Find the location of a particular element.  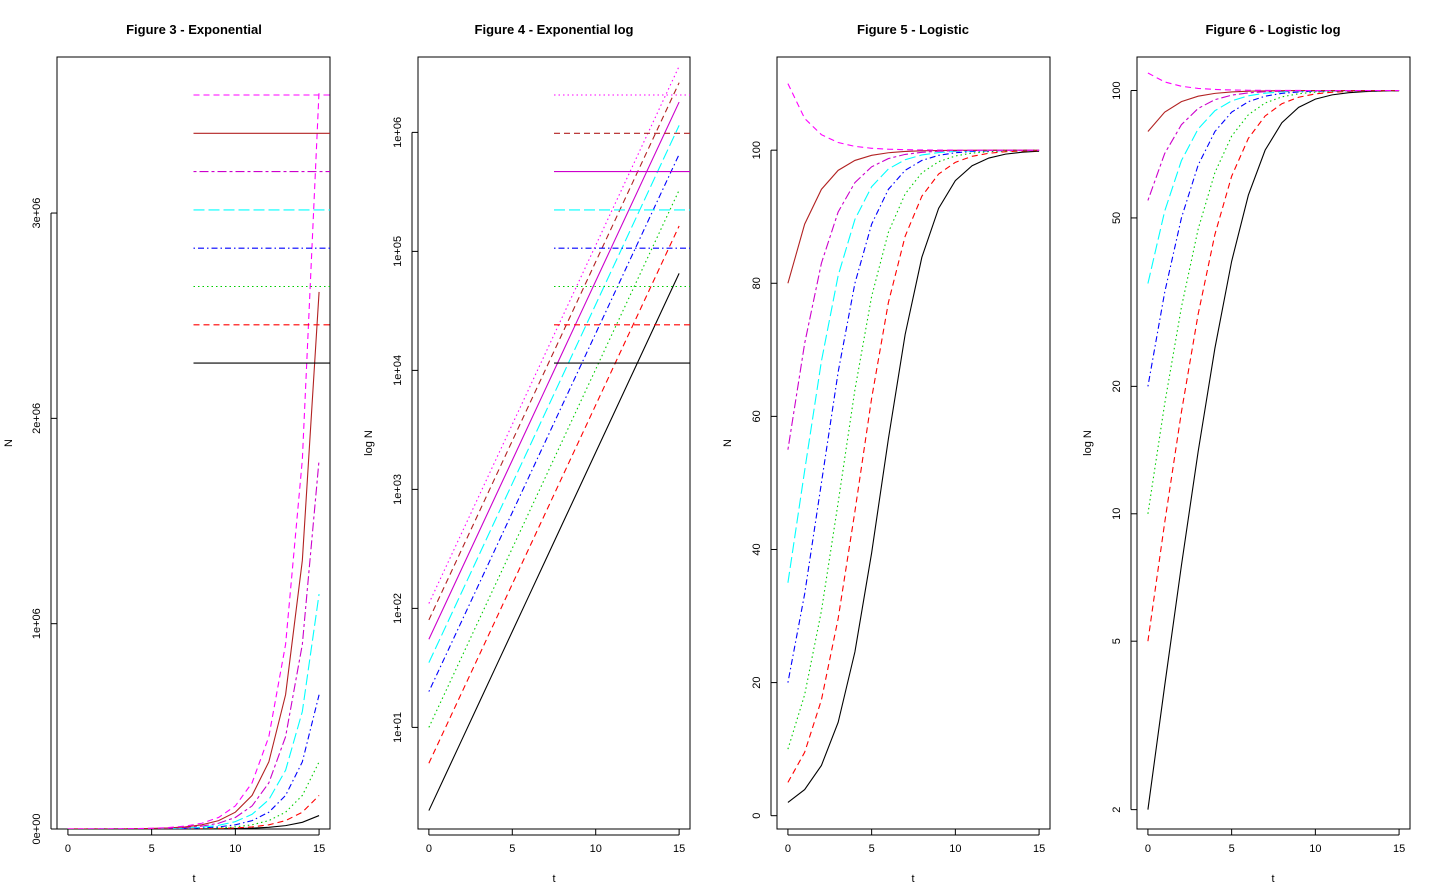

chart-title: Figure 3 - Exponential is located at coordinates (194, 29).